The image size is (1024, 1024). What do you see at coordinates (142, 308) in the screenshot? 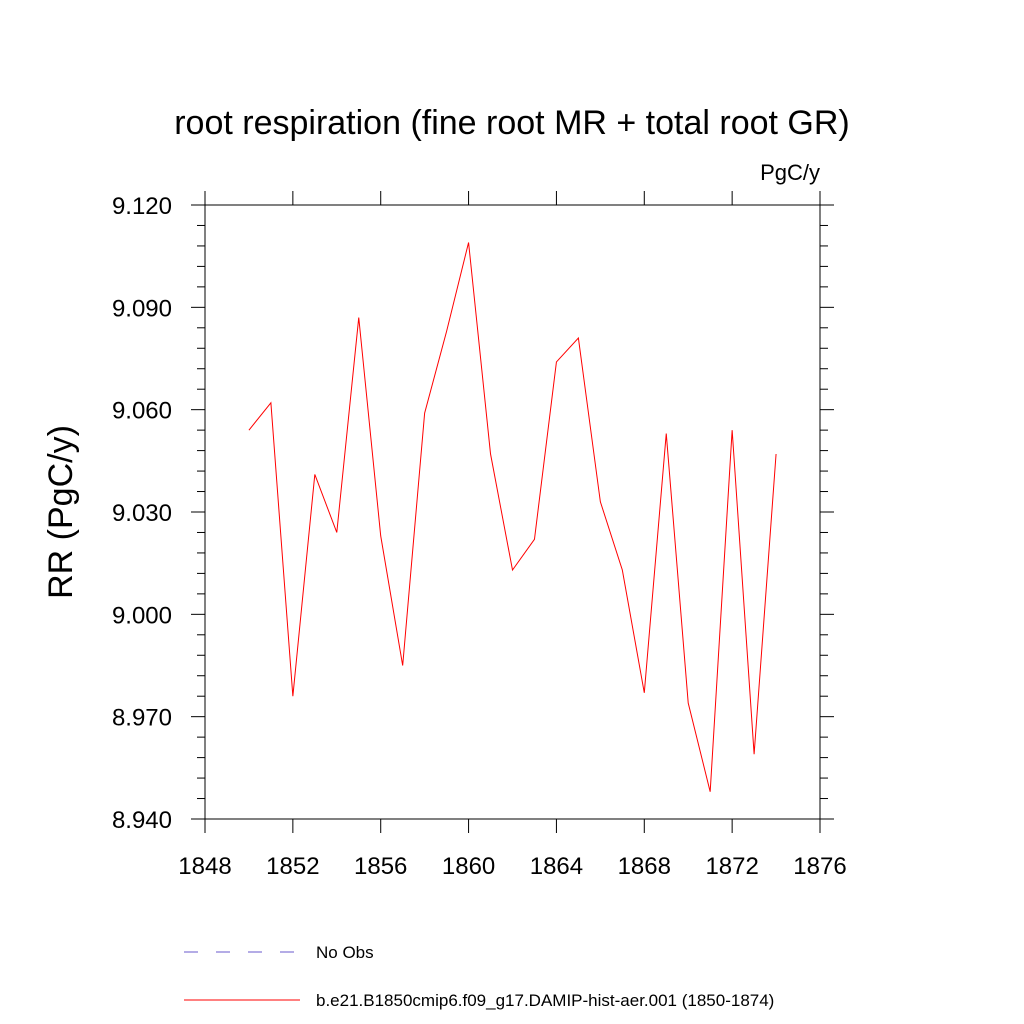
I see `y-tick-label: 9.090` at bounding box center [142, 308].